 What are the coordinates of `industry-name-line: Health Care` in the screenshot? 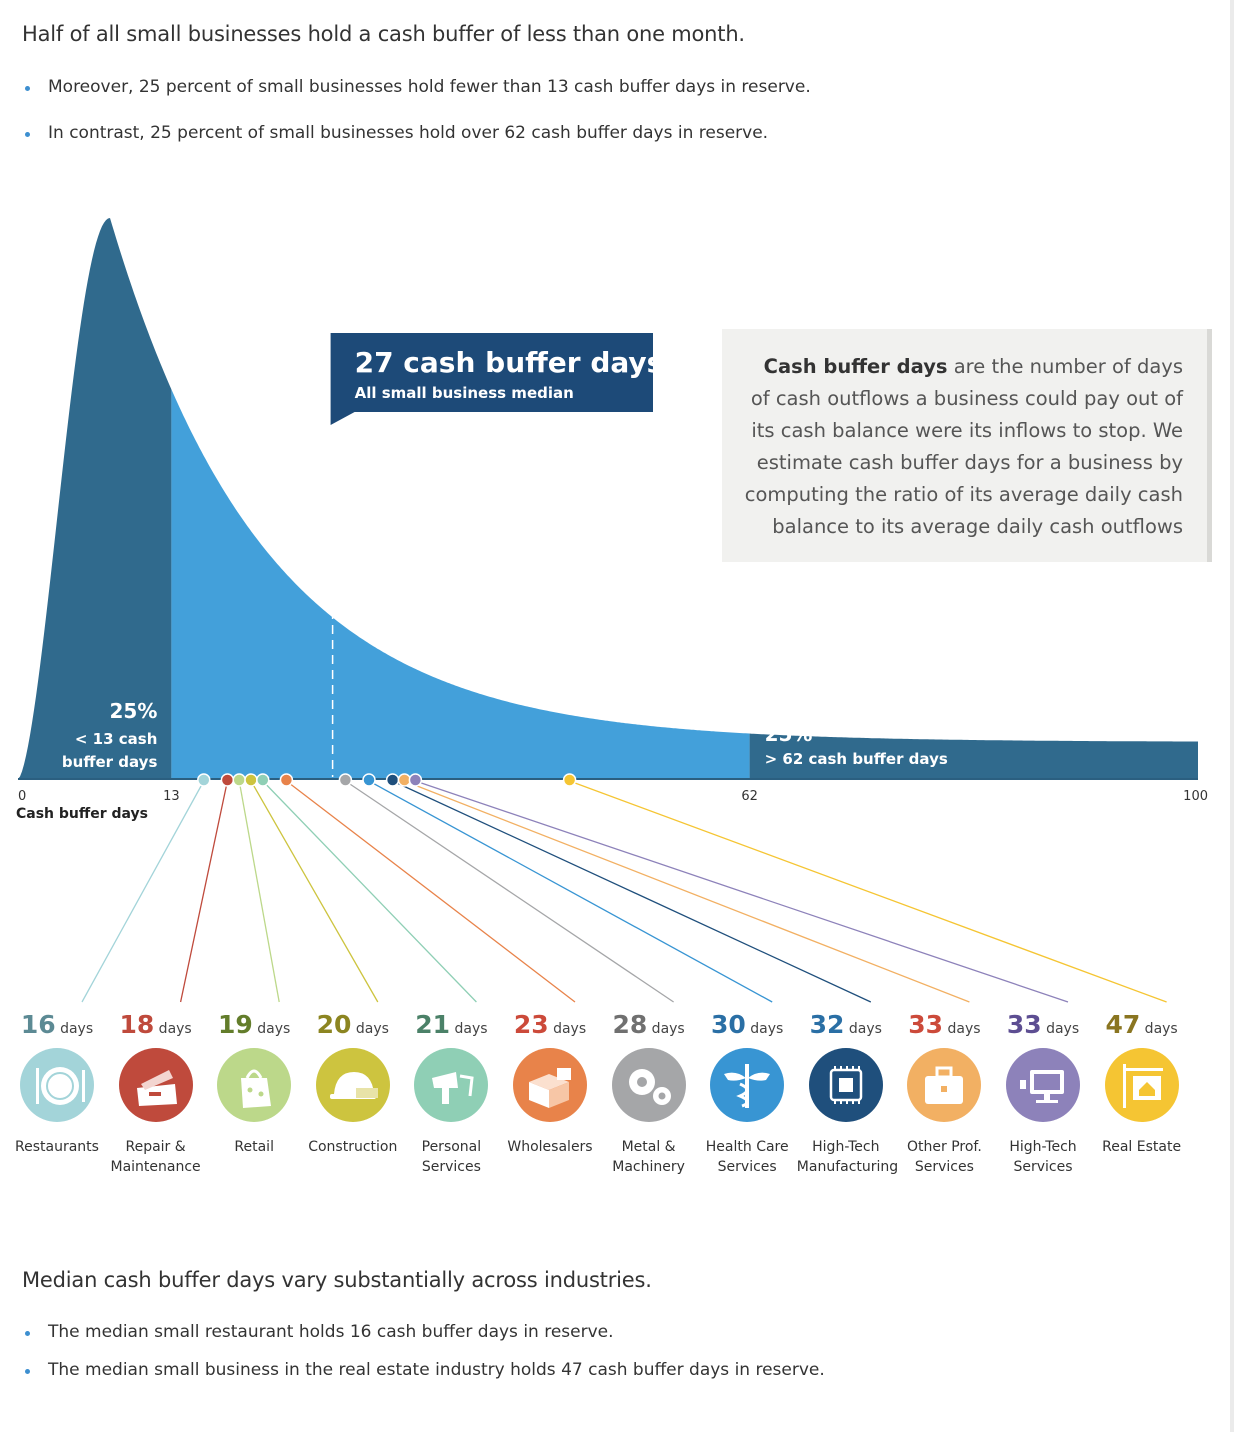 It's located at (747, 1147).